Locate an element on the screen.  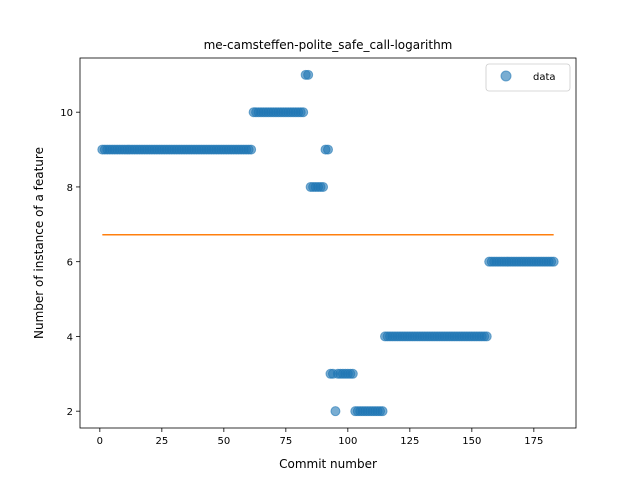
y-tick-label: 2 is located at coordinates (70, 412).